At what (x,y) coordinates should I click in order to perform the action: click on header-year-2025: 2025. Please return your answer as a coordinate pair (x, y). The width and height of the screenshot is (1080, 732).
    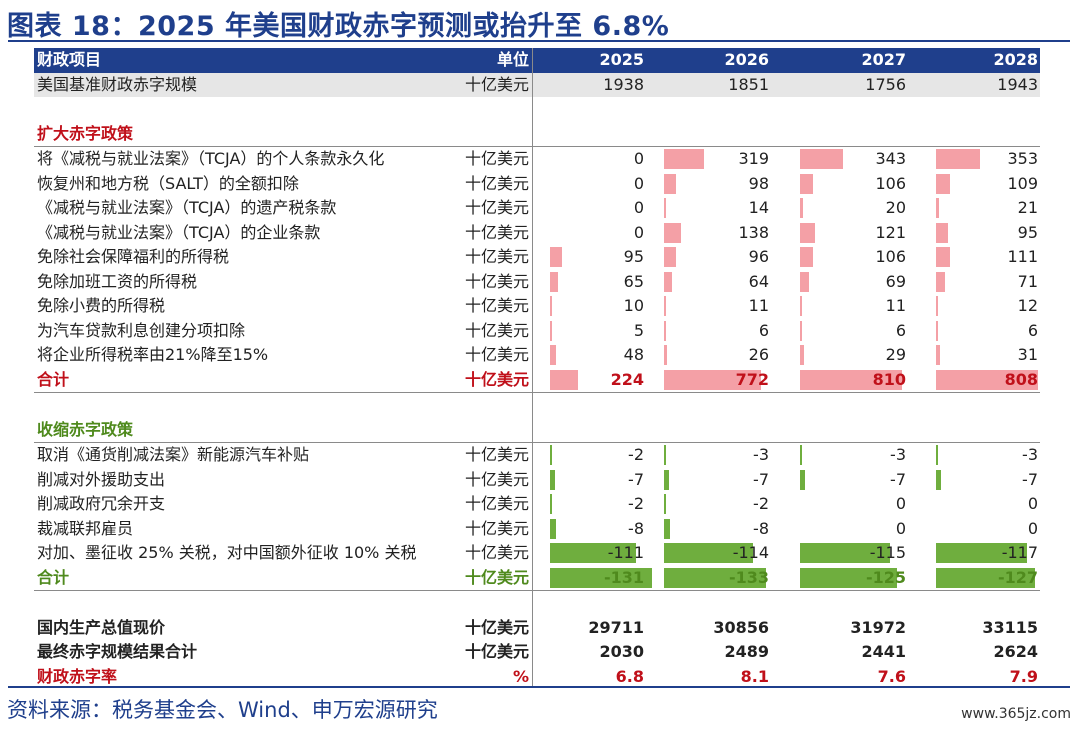
    Looking at the image, I should click on (621, 59).